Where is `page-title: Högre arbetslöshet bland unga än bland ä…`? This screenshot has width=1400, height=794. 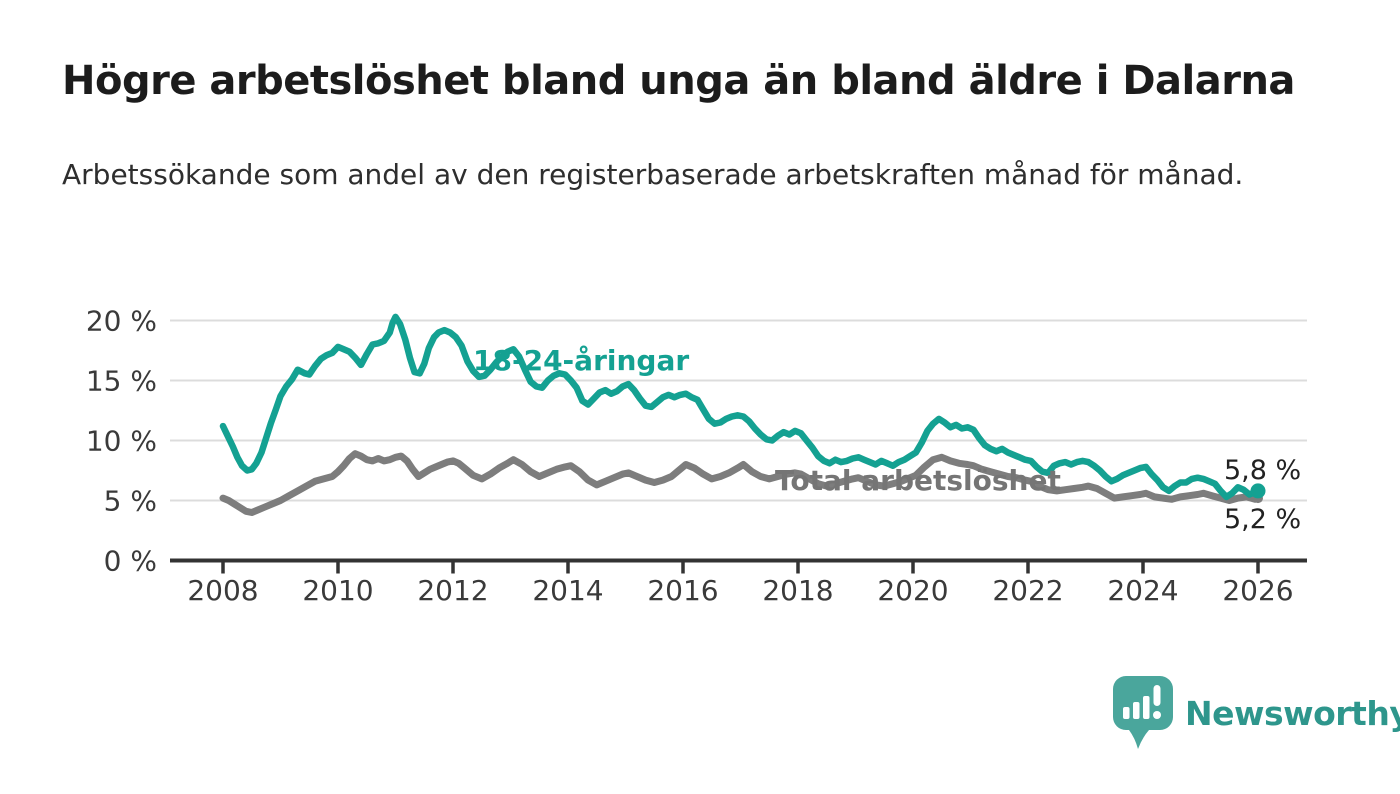 page-title: Högre arbetslöshet bland unga än bland ä… is located at coordinates (678, 81).